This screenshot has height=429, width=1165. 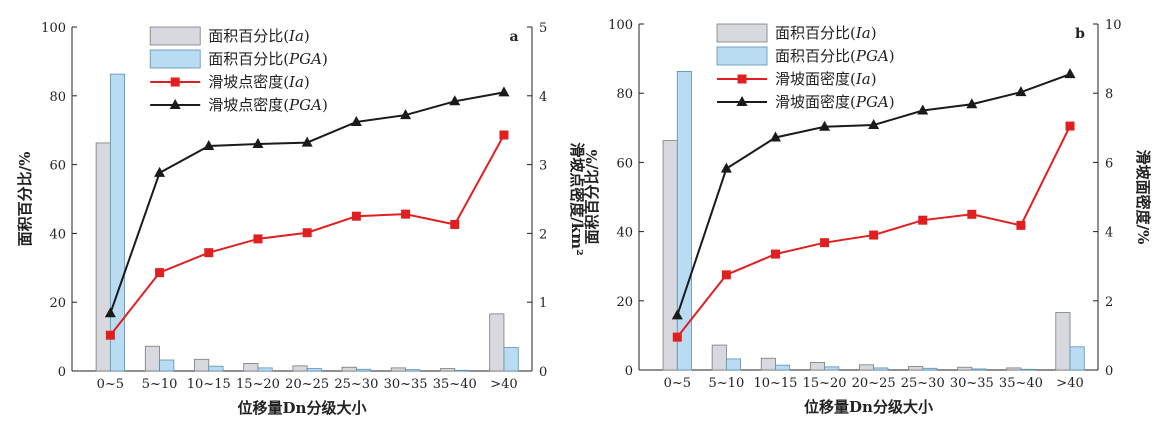 I want to click on y-tick-label-right: 3, so click(x=543, y=166).